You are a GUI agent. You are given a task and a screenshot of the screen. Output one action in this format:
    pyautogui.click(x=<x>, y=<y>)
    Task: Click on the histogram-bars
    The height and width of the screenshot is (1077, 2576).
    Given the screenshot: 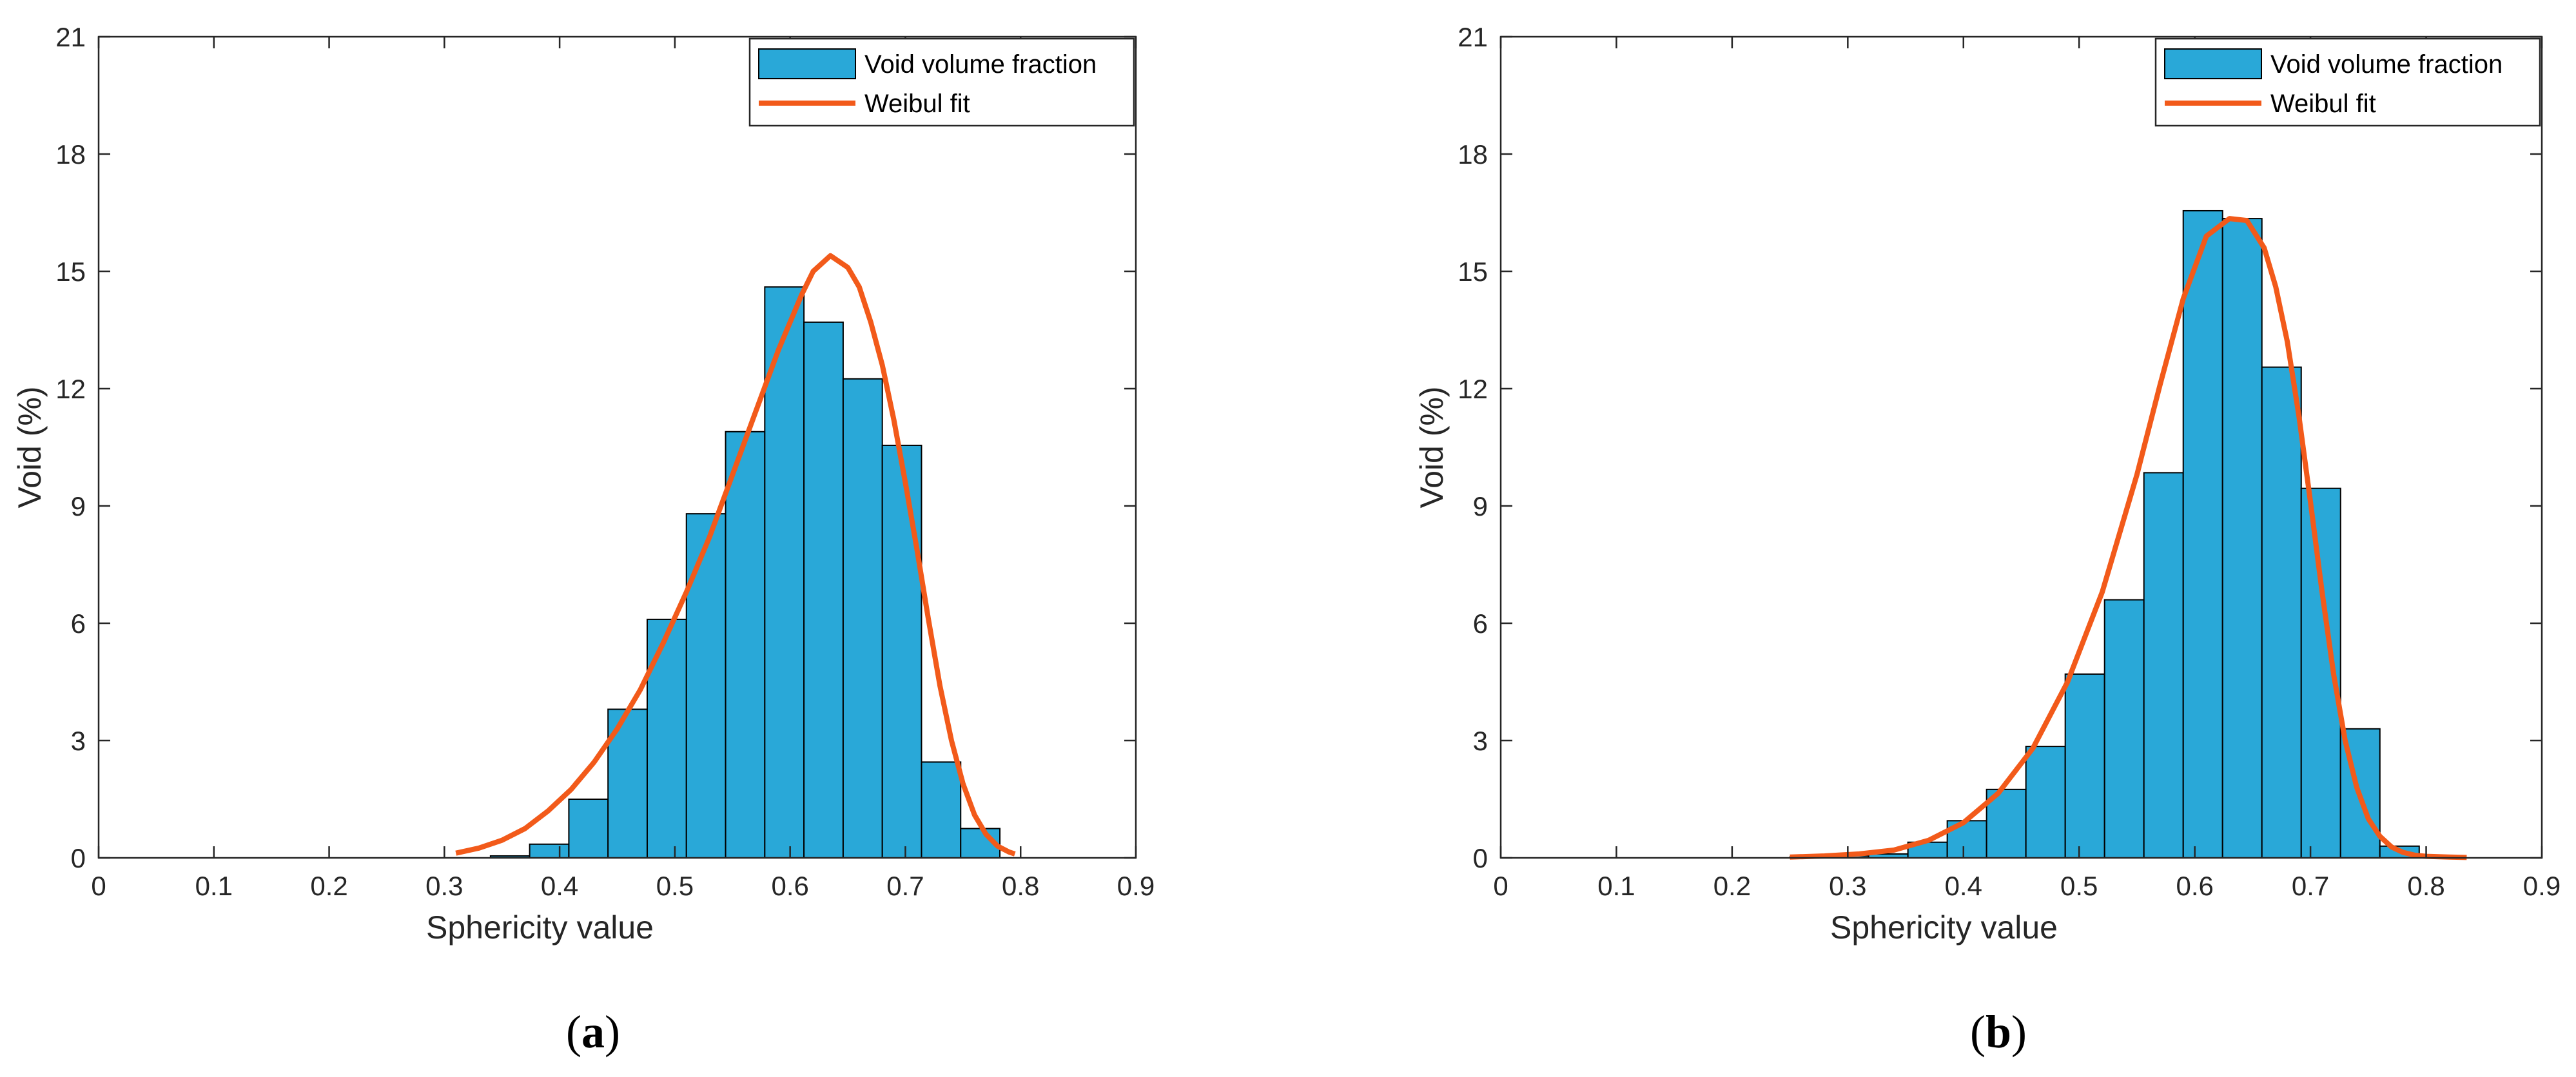 What is the action you would take?
    pyautogui.click(x=745, y=572)
    